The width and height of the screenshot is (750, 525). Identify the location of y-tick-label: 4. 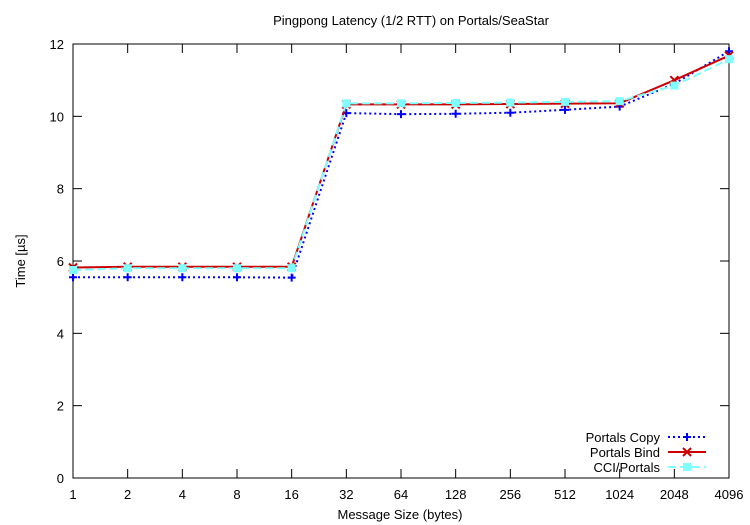
(60, 333).